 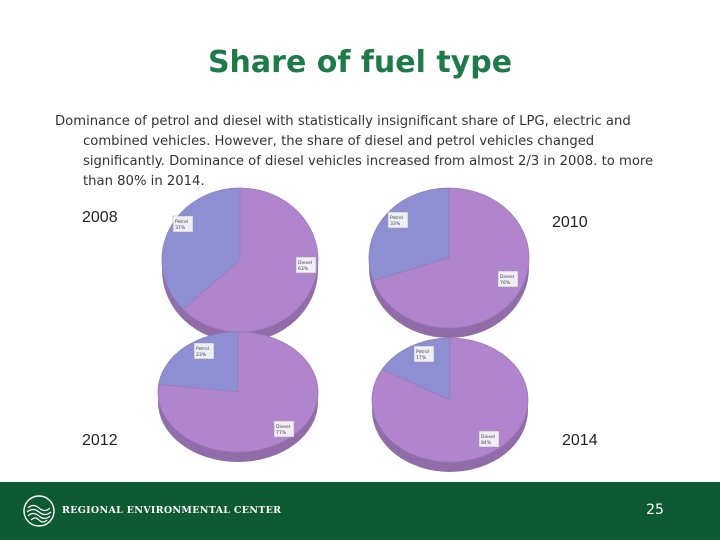 What do you see at coordinates (360, 62) in the screenshot?
I see `slide-title: Share of fuel type` at bounding box center [360, 62].